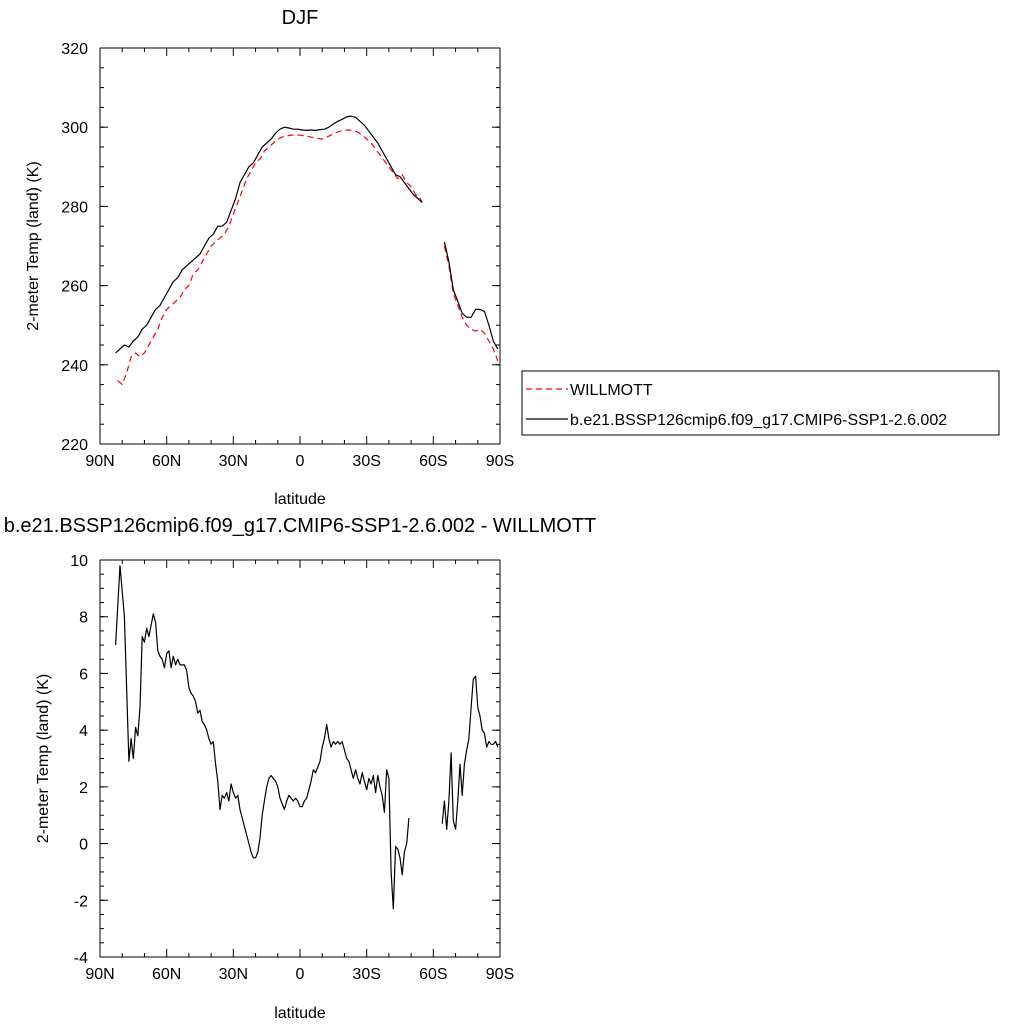 Image resolution: width=1024 pixels, height=1024 pixels. Describe the element at coordinates (81, 901) in the screenshot. I see `y-tick-label: -2` at that location.